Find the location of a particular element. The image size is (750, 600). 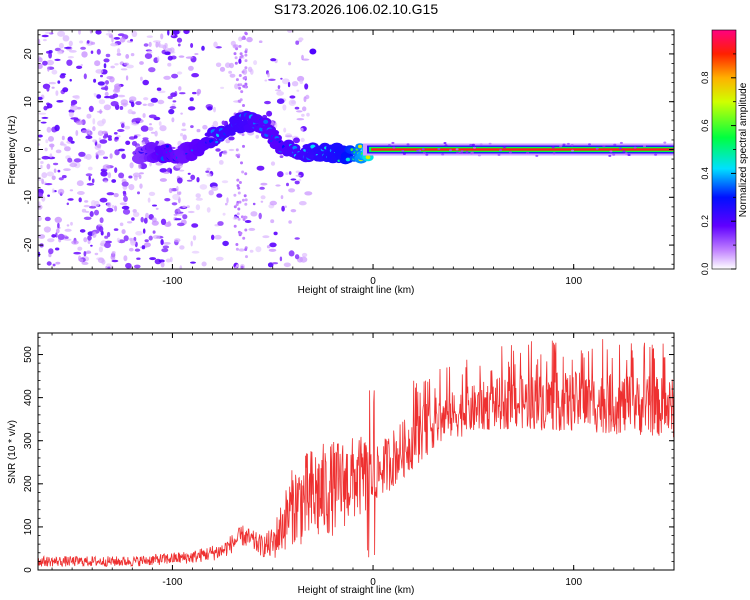

spectrogram-x-axis-label: Height of straight line (km) is located at coordinates (356, 290).